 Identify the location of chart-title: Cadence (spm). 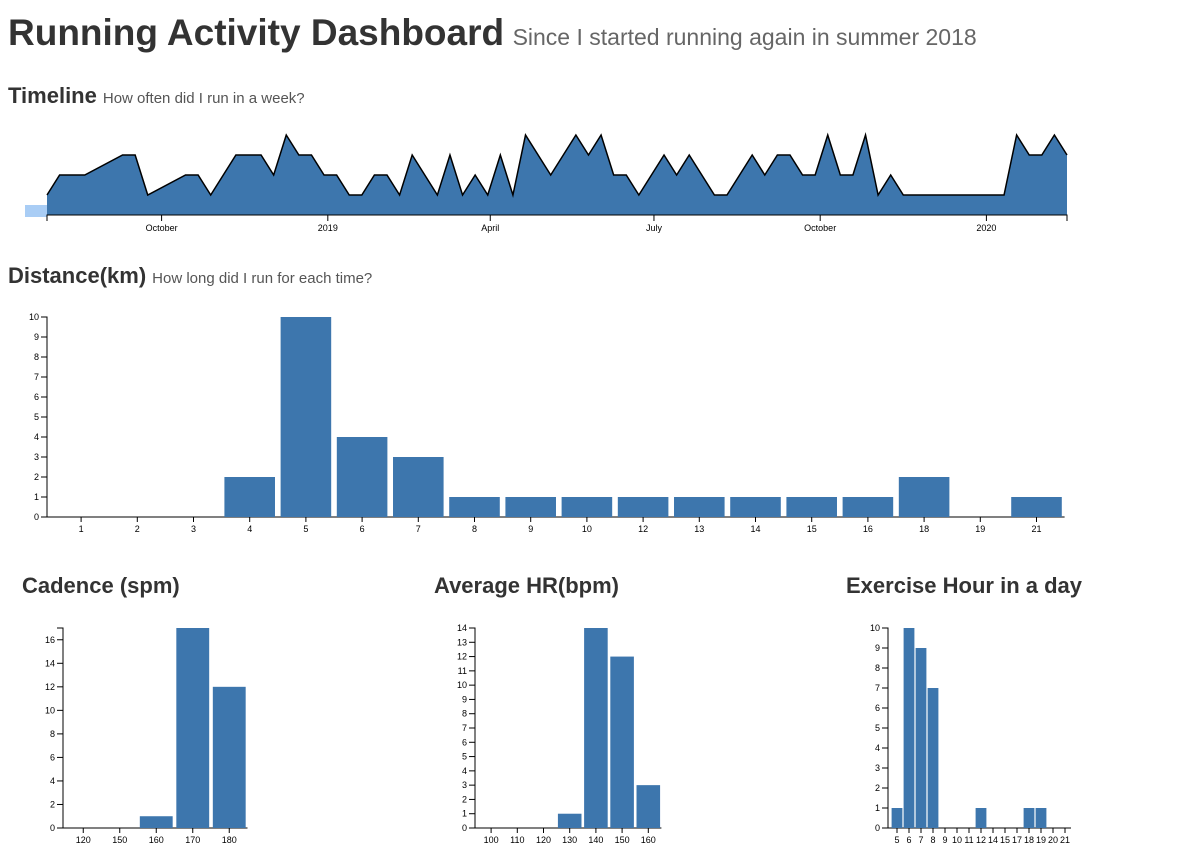
(101, 585).